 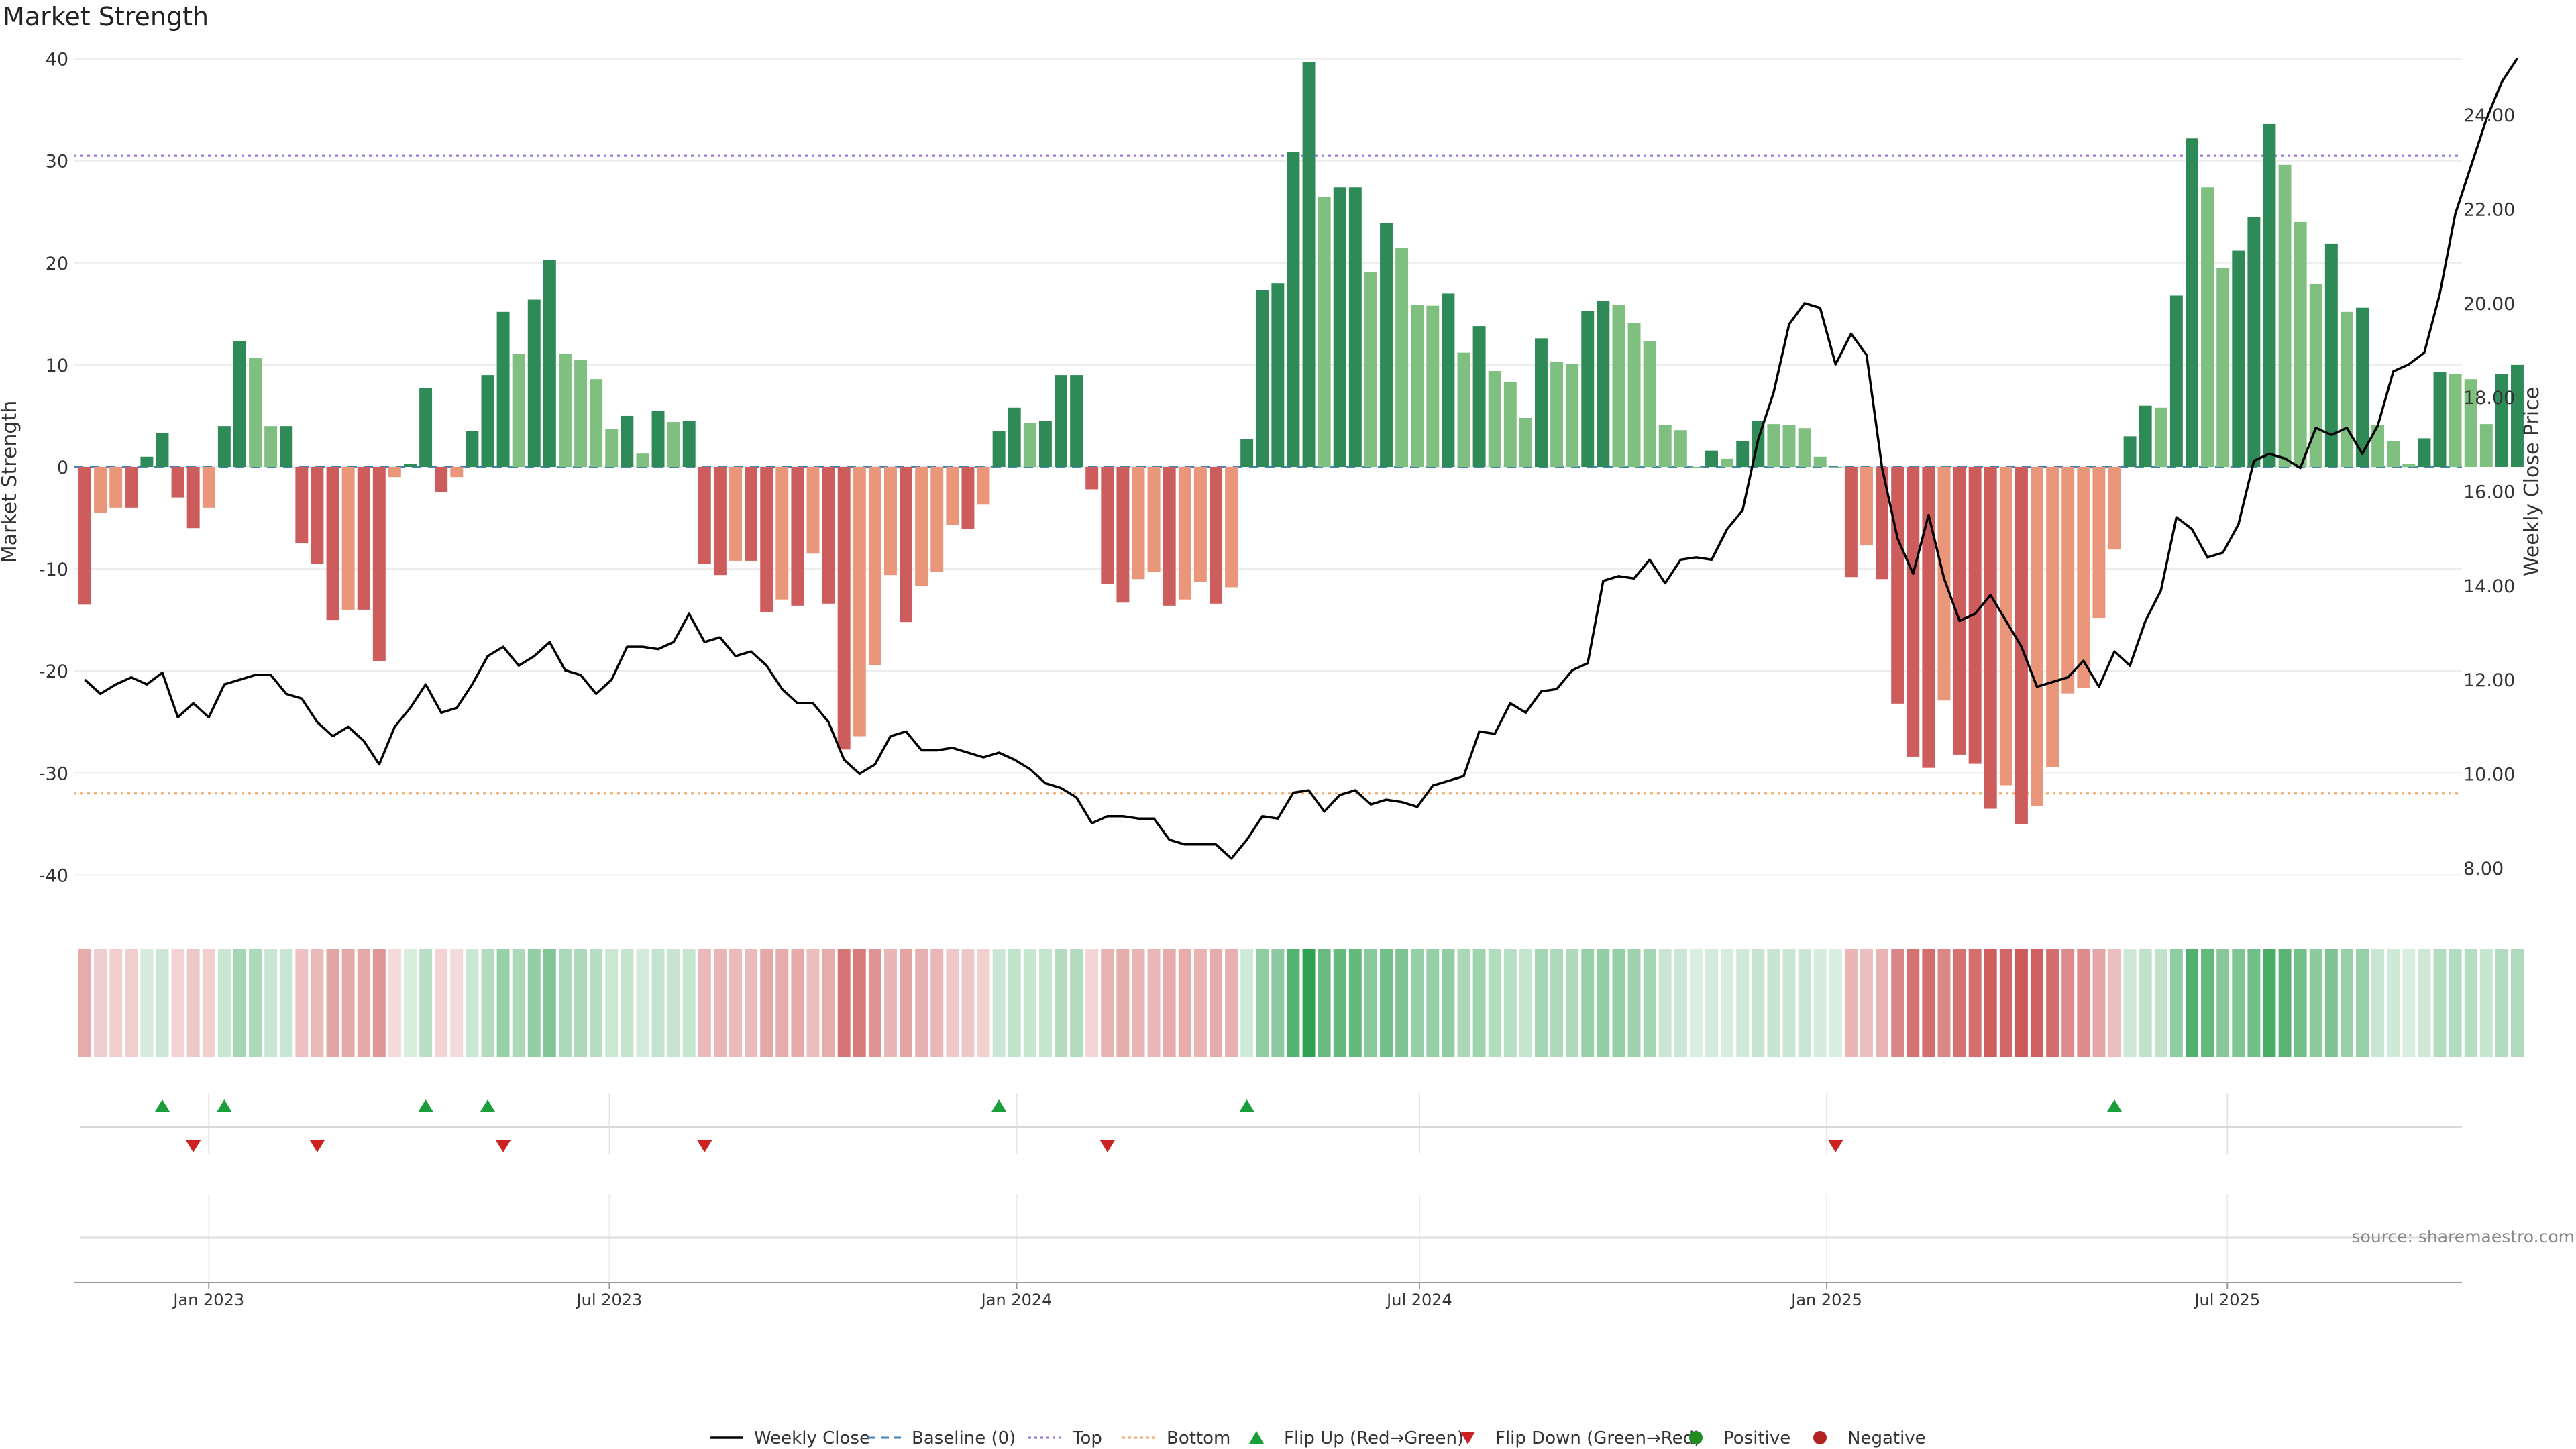 What do you see at coordinates (2489, 680) in the screenshot?
I see `right-y-tick-label: 12.00` at bounding box center [2489, 680].